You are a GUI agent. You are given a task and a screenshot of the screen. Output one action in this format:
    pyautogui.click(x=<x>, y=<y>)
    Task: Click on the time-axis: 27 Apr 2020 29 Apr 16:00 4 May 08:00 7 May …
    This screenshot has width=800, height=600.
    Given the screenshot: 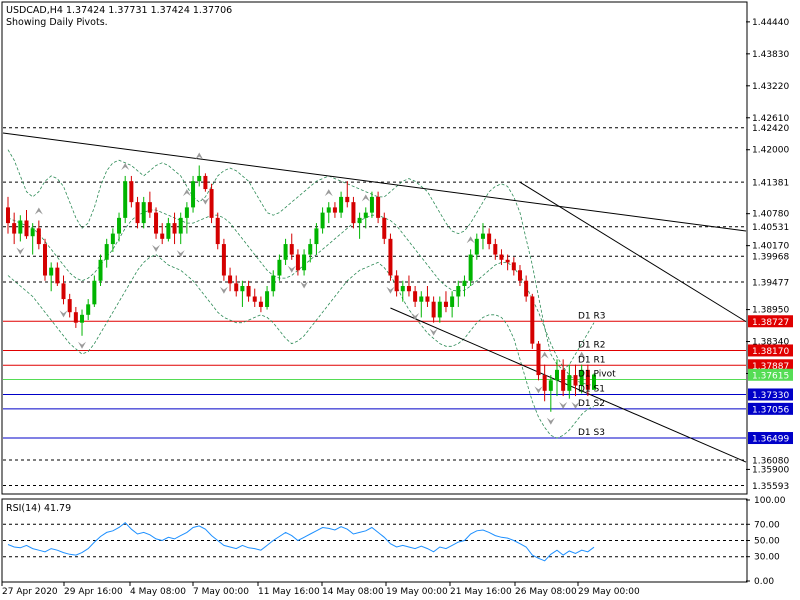 What is the action you would take?
    pyautogui.click(x=320, y=589)
    